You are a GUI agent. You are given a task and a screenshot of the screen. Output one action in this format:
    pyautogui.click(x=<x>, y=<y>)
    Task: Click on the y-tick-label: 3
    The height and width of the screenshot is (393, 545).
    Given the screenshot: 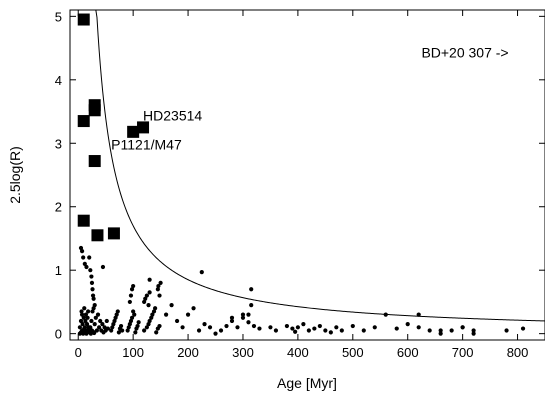 What is the action you would take?
    pyautogui.click(x=58, y=143)
    